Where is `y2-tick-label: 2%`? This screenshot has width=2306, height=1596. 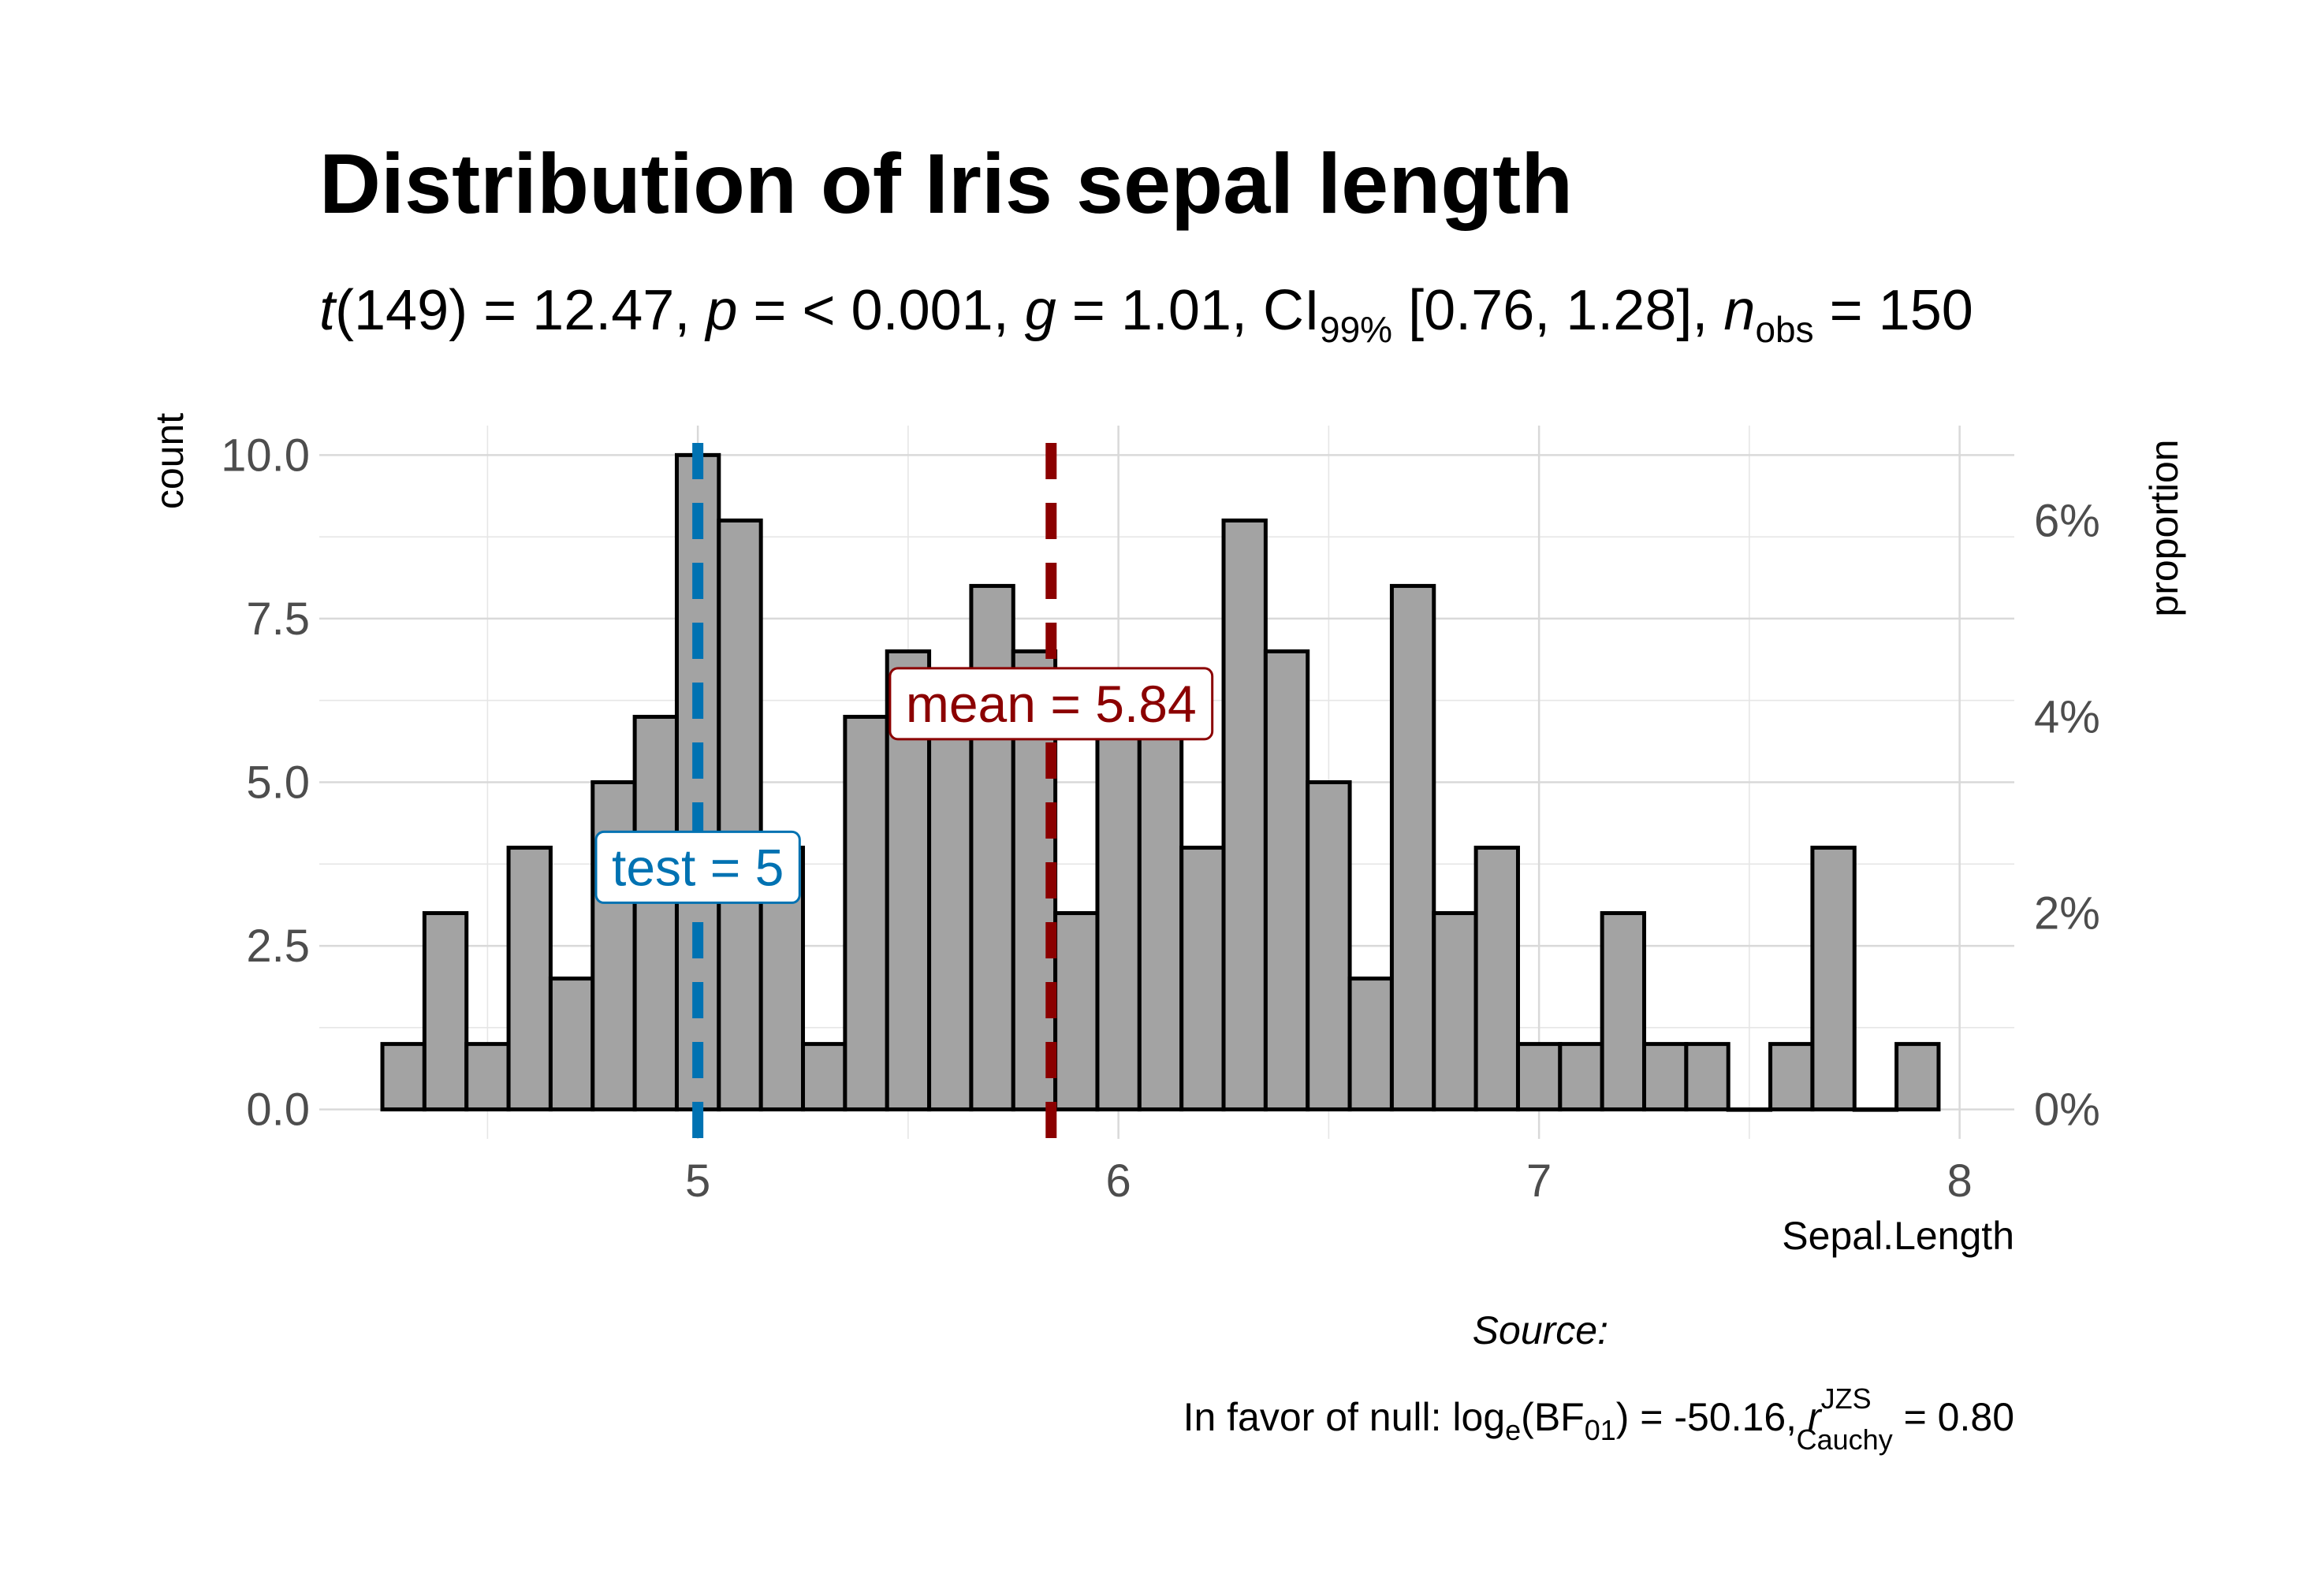 y2-tick-label: 2% is located at coordinates (2067, 913).